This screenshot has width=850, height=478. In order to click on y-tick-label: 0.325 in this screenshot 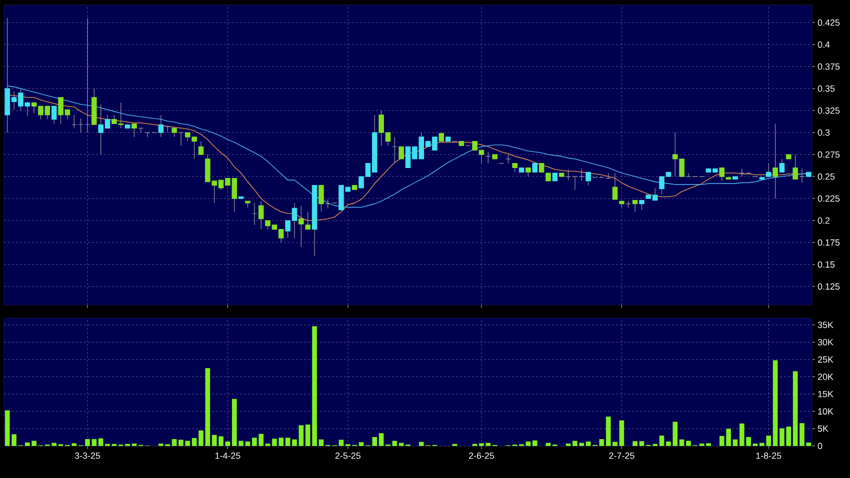, I will do `click(829, 110)`.